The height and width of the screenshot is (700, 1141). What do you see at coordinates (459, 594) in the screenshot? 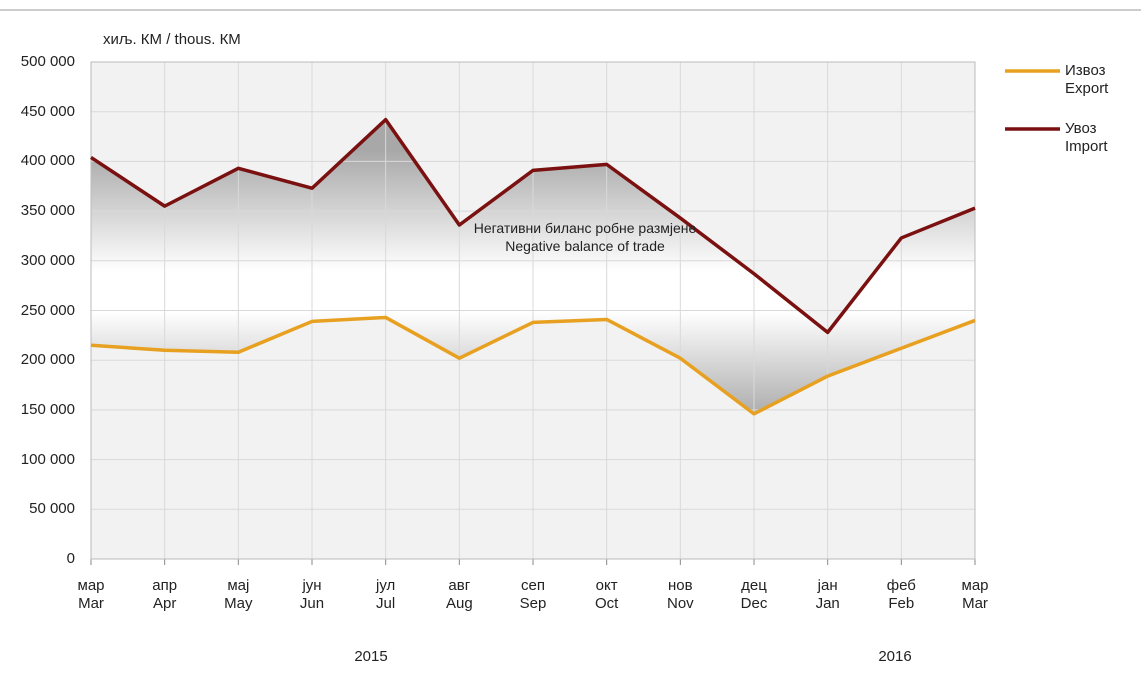
I see `x-tick-label: авг Aug` at bounding box center [459, 594].